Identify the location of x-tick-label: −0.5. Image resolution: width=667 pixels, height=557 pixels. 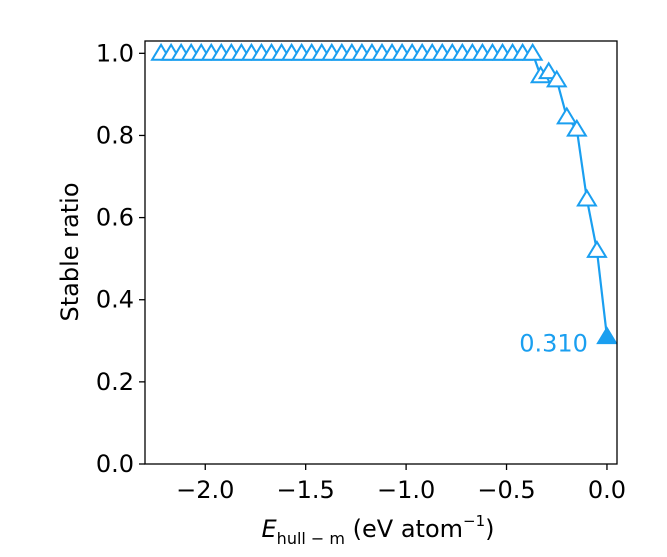
(506, 490).